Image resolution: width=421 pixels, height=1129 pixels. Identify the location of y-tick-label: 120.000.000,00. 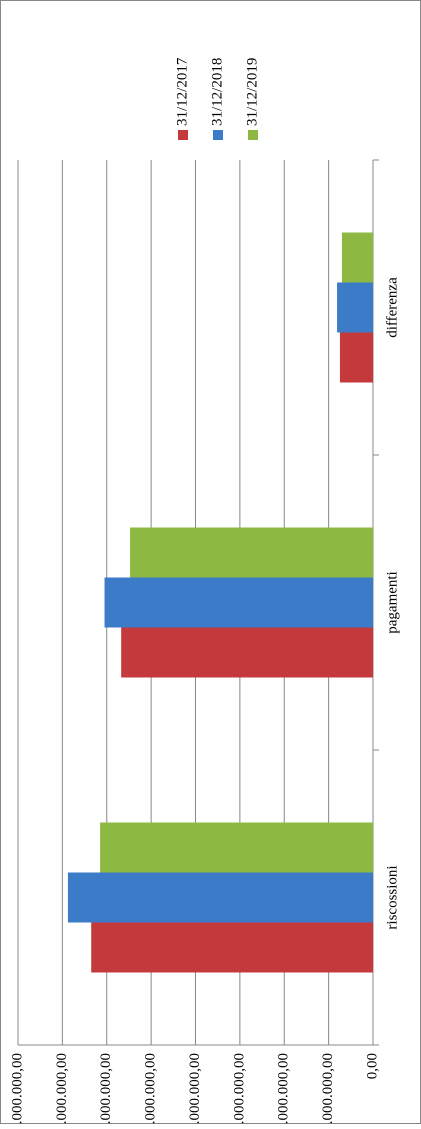
(106, 1088).